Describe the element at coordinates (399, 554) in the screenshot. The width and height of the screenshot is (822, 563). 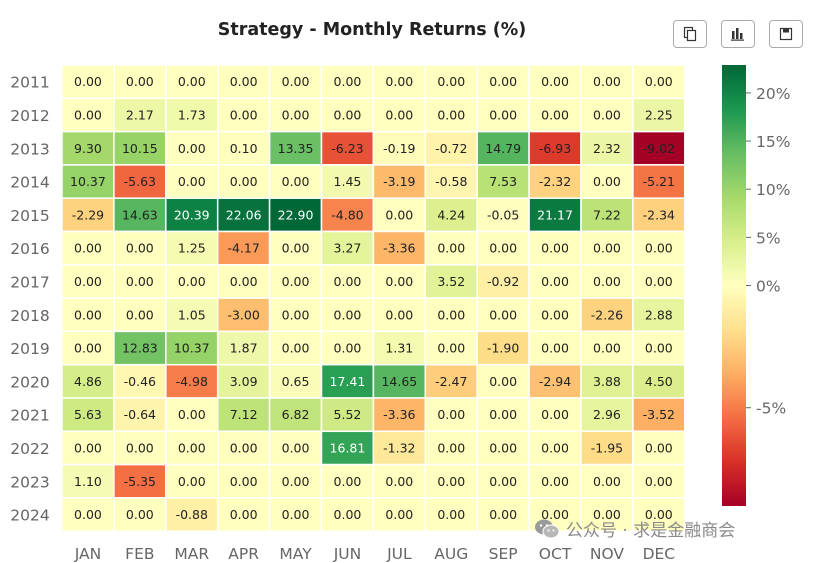
I see `x-tick-label: JUL` at that location.